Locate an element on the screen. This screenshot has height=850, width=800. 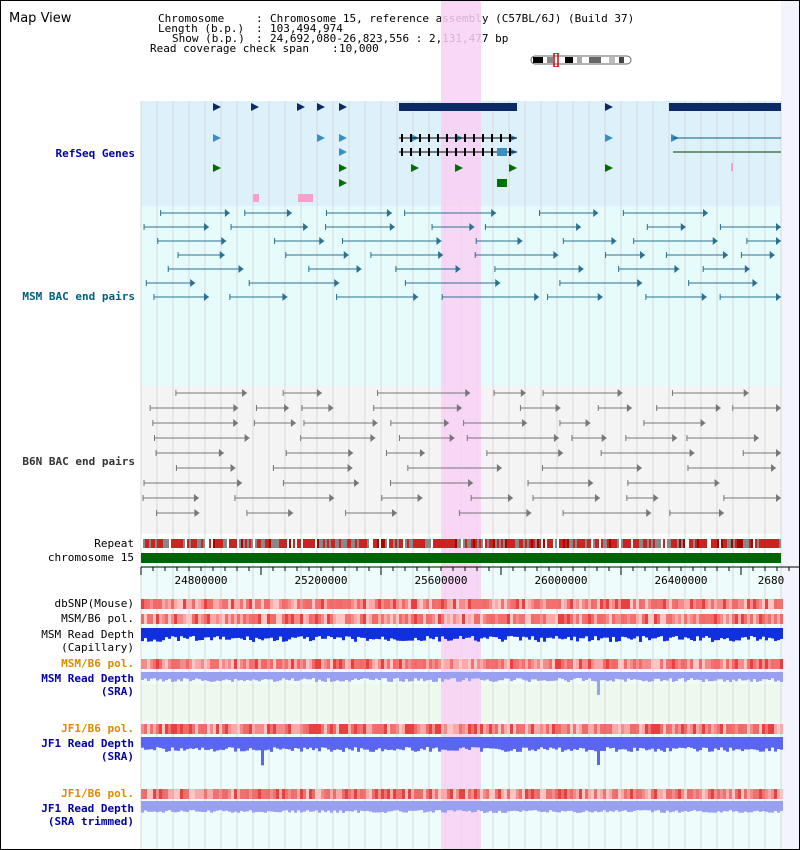
chromosome-ideogram is located at coordinates (582, 60).